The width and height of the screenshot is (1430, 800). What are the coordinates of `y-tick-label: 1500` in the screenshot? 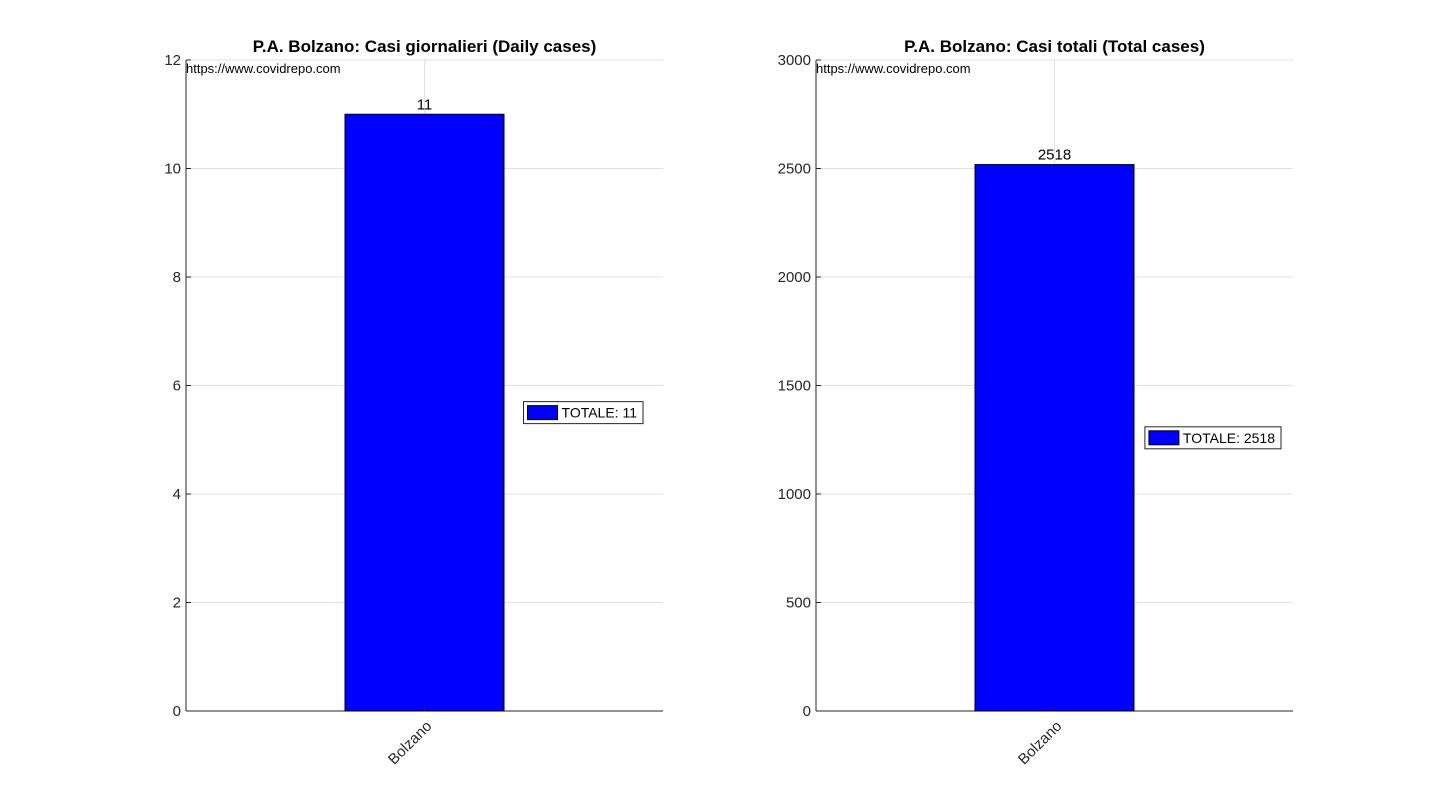 It's located at (794, 386).